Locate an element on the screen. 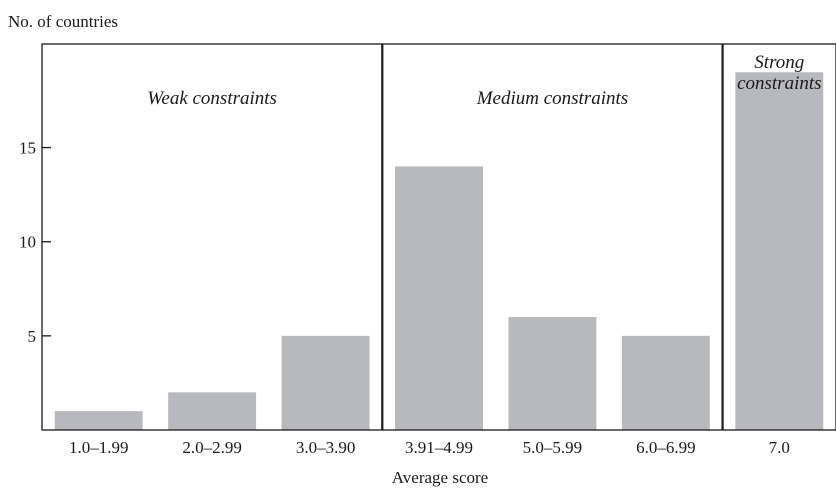 Image resolution: width=836 pixels, height=488 pixels. group-label: Medium constraints is located at coordinates (552, 98).